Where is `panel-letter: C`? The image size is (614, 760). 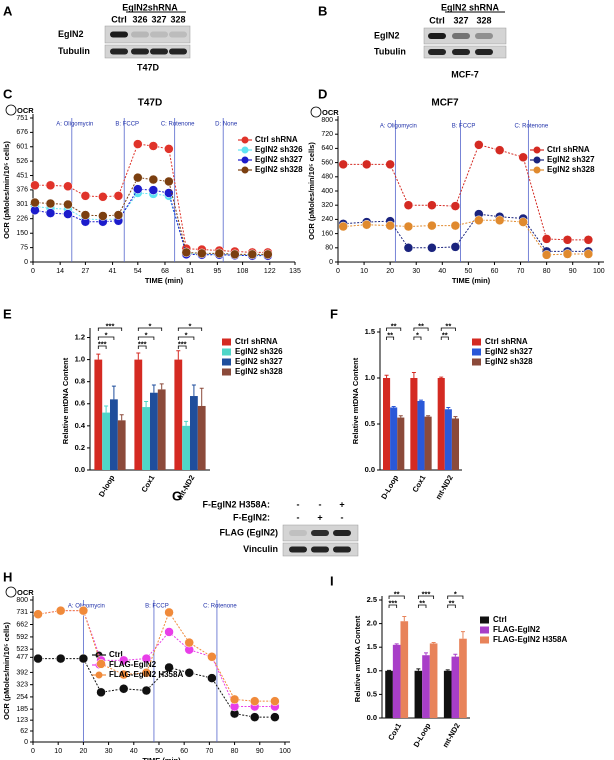
panel-letter: C is located at coordinates (8, 93).